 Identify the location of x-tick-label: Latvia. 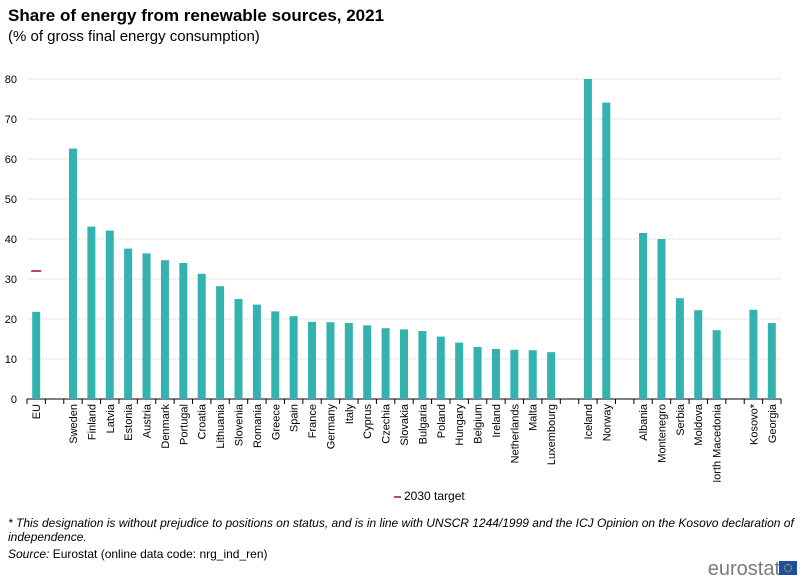
(111, 418).